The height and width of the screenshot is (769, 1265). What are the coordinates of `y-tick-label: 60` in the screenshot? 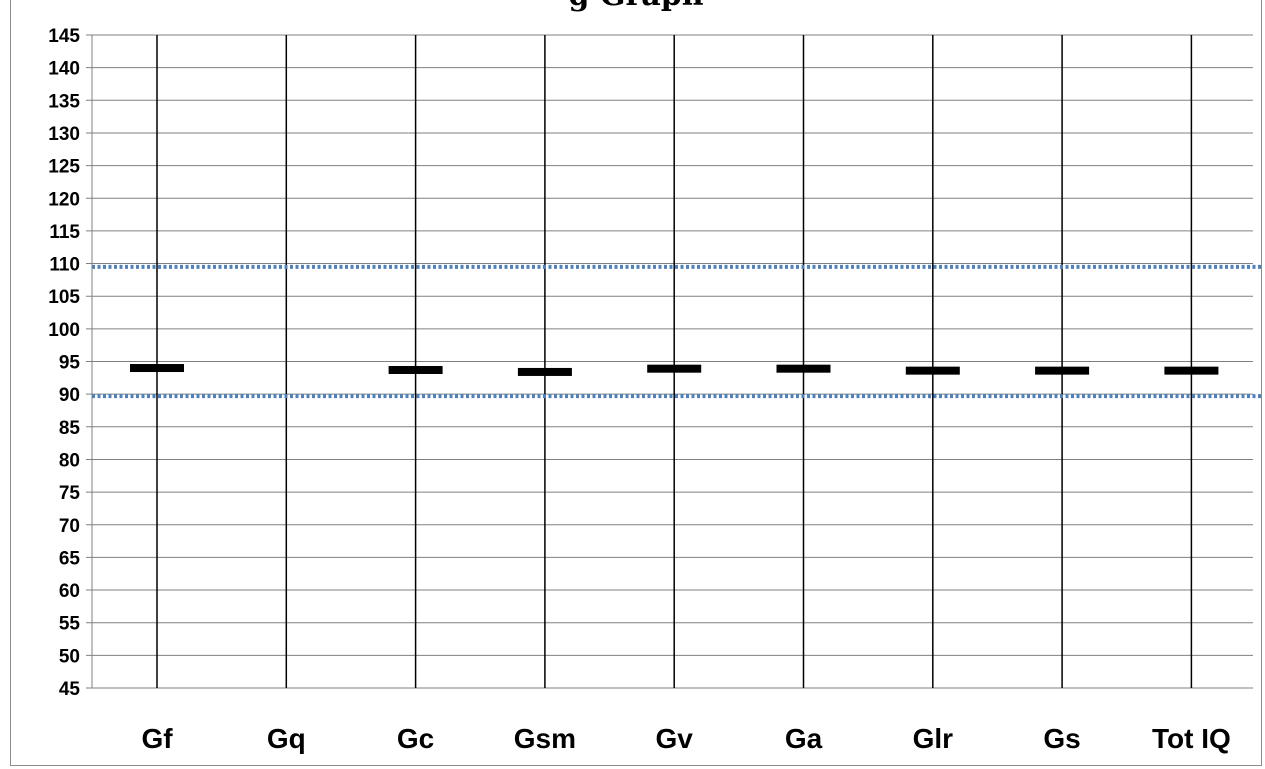 It's located at (69, 591).